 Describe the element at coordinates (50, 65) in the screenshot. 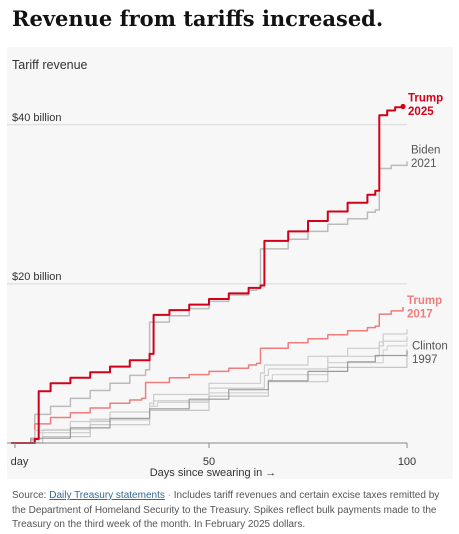

I see `chart-title: Tariff revenue` at that location.